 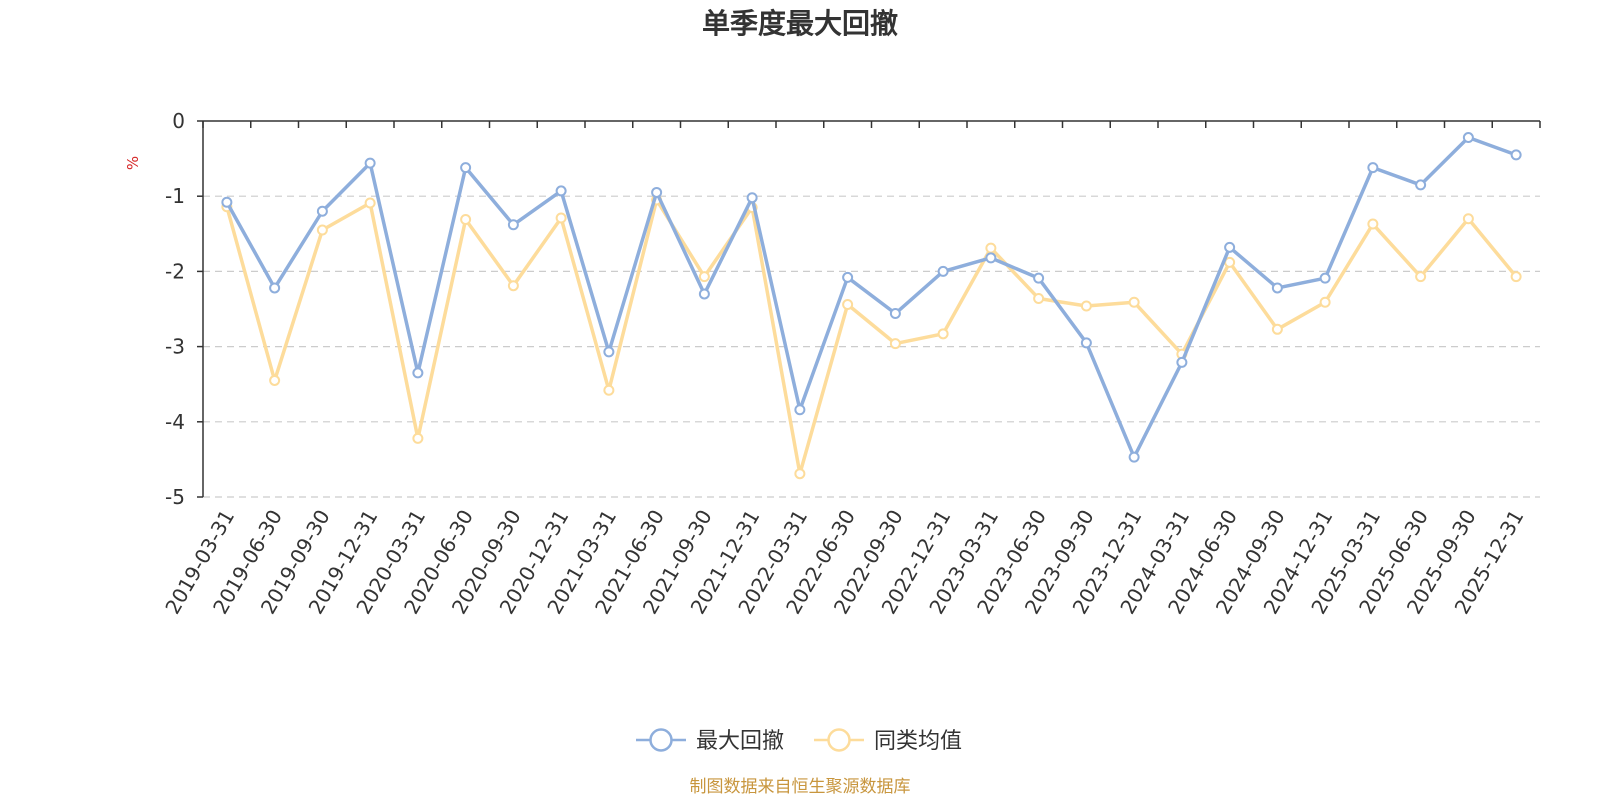 I want to click on legend-marker-peer-average, so click(x=839, y=740).